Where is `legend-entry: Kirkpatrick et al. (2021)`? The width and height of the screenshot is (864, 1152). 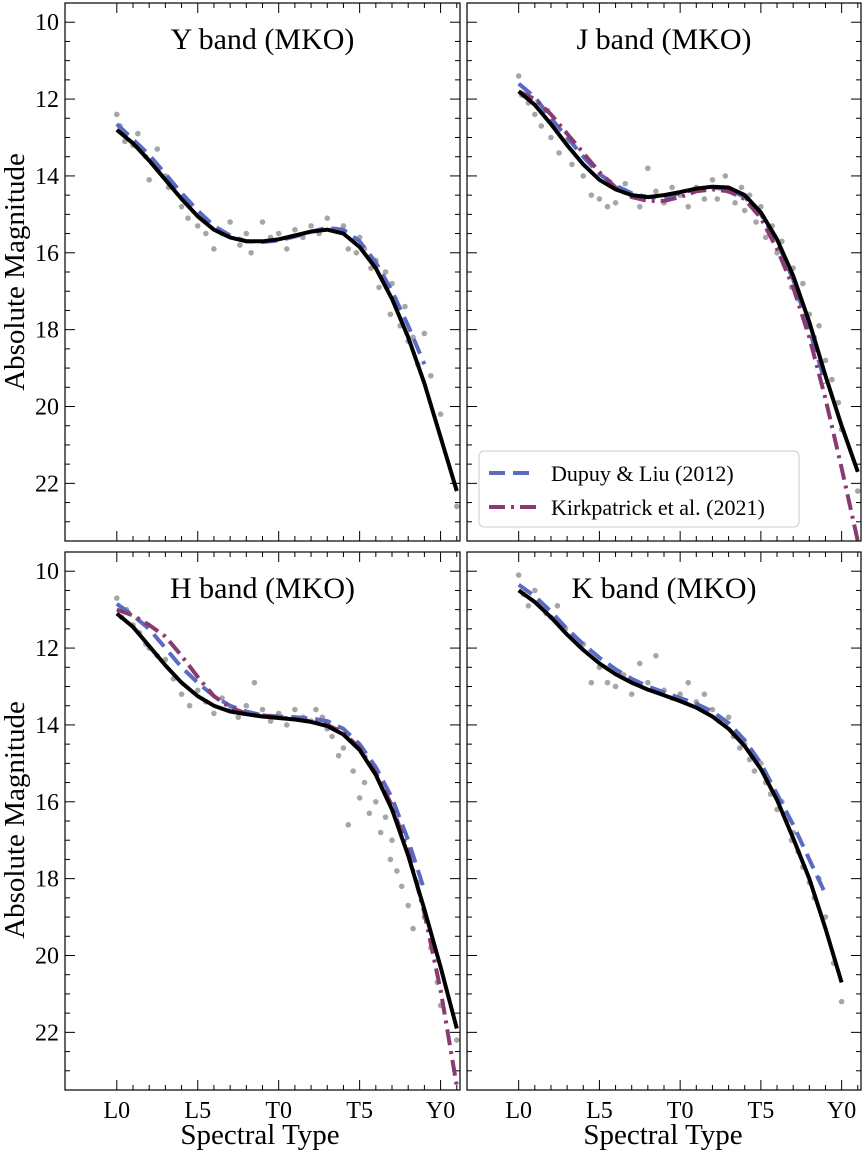 legend-entry: Kirkpatrick et al. (2021) is located at coordinates (658, 507).